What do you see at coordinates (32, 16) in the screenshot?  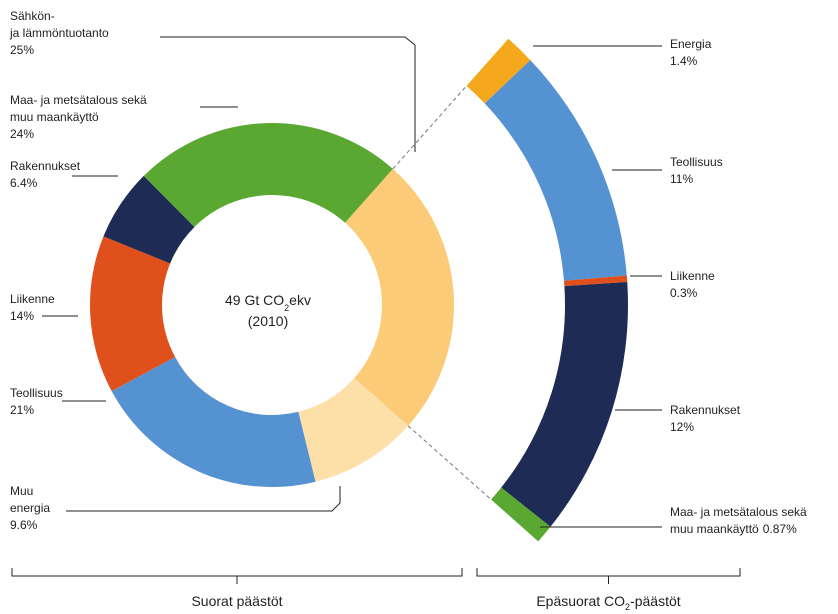 I see `label-name: Sähkön-` at bounding box center [32, 16].